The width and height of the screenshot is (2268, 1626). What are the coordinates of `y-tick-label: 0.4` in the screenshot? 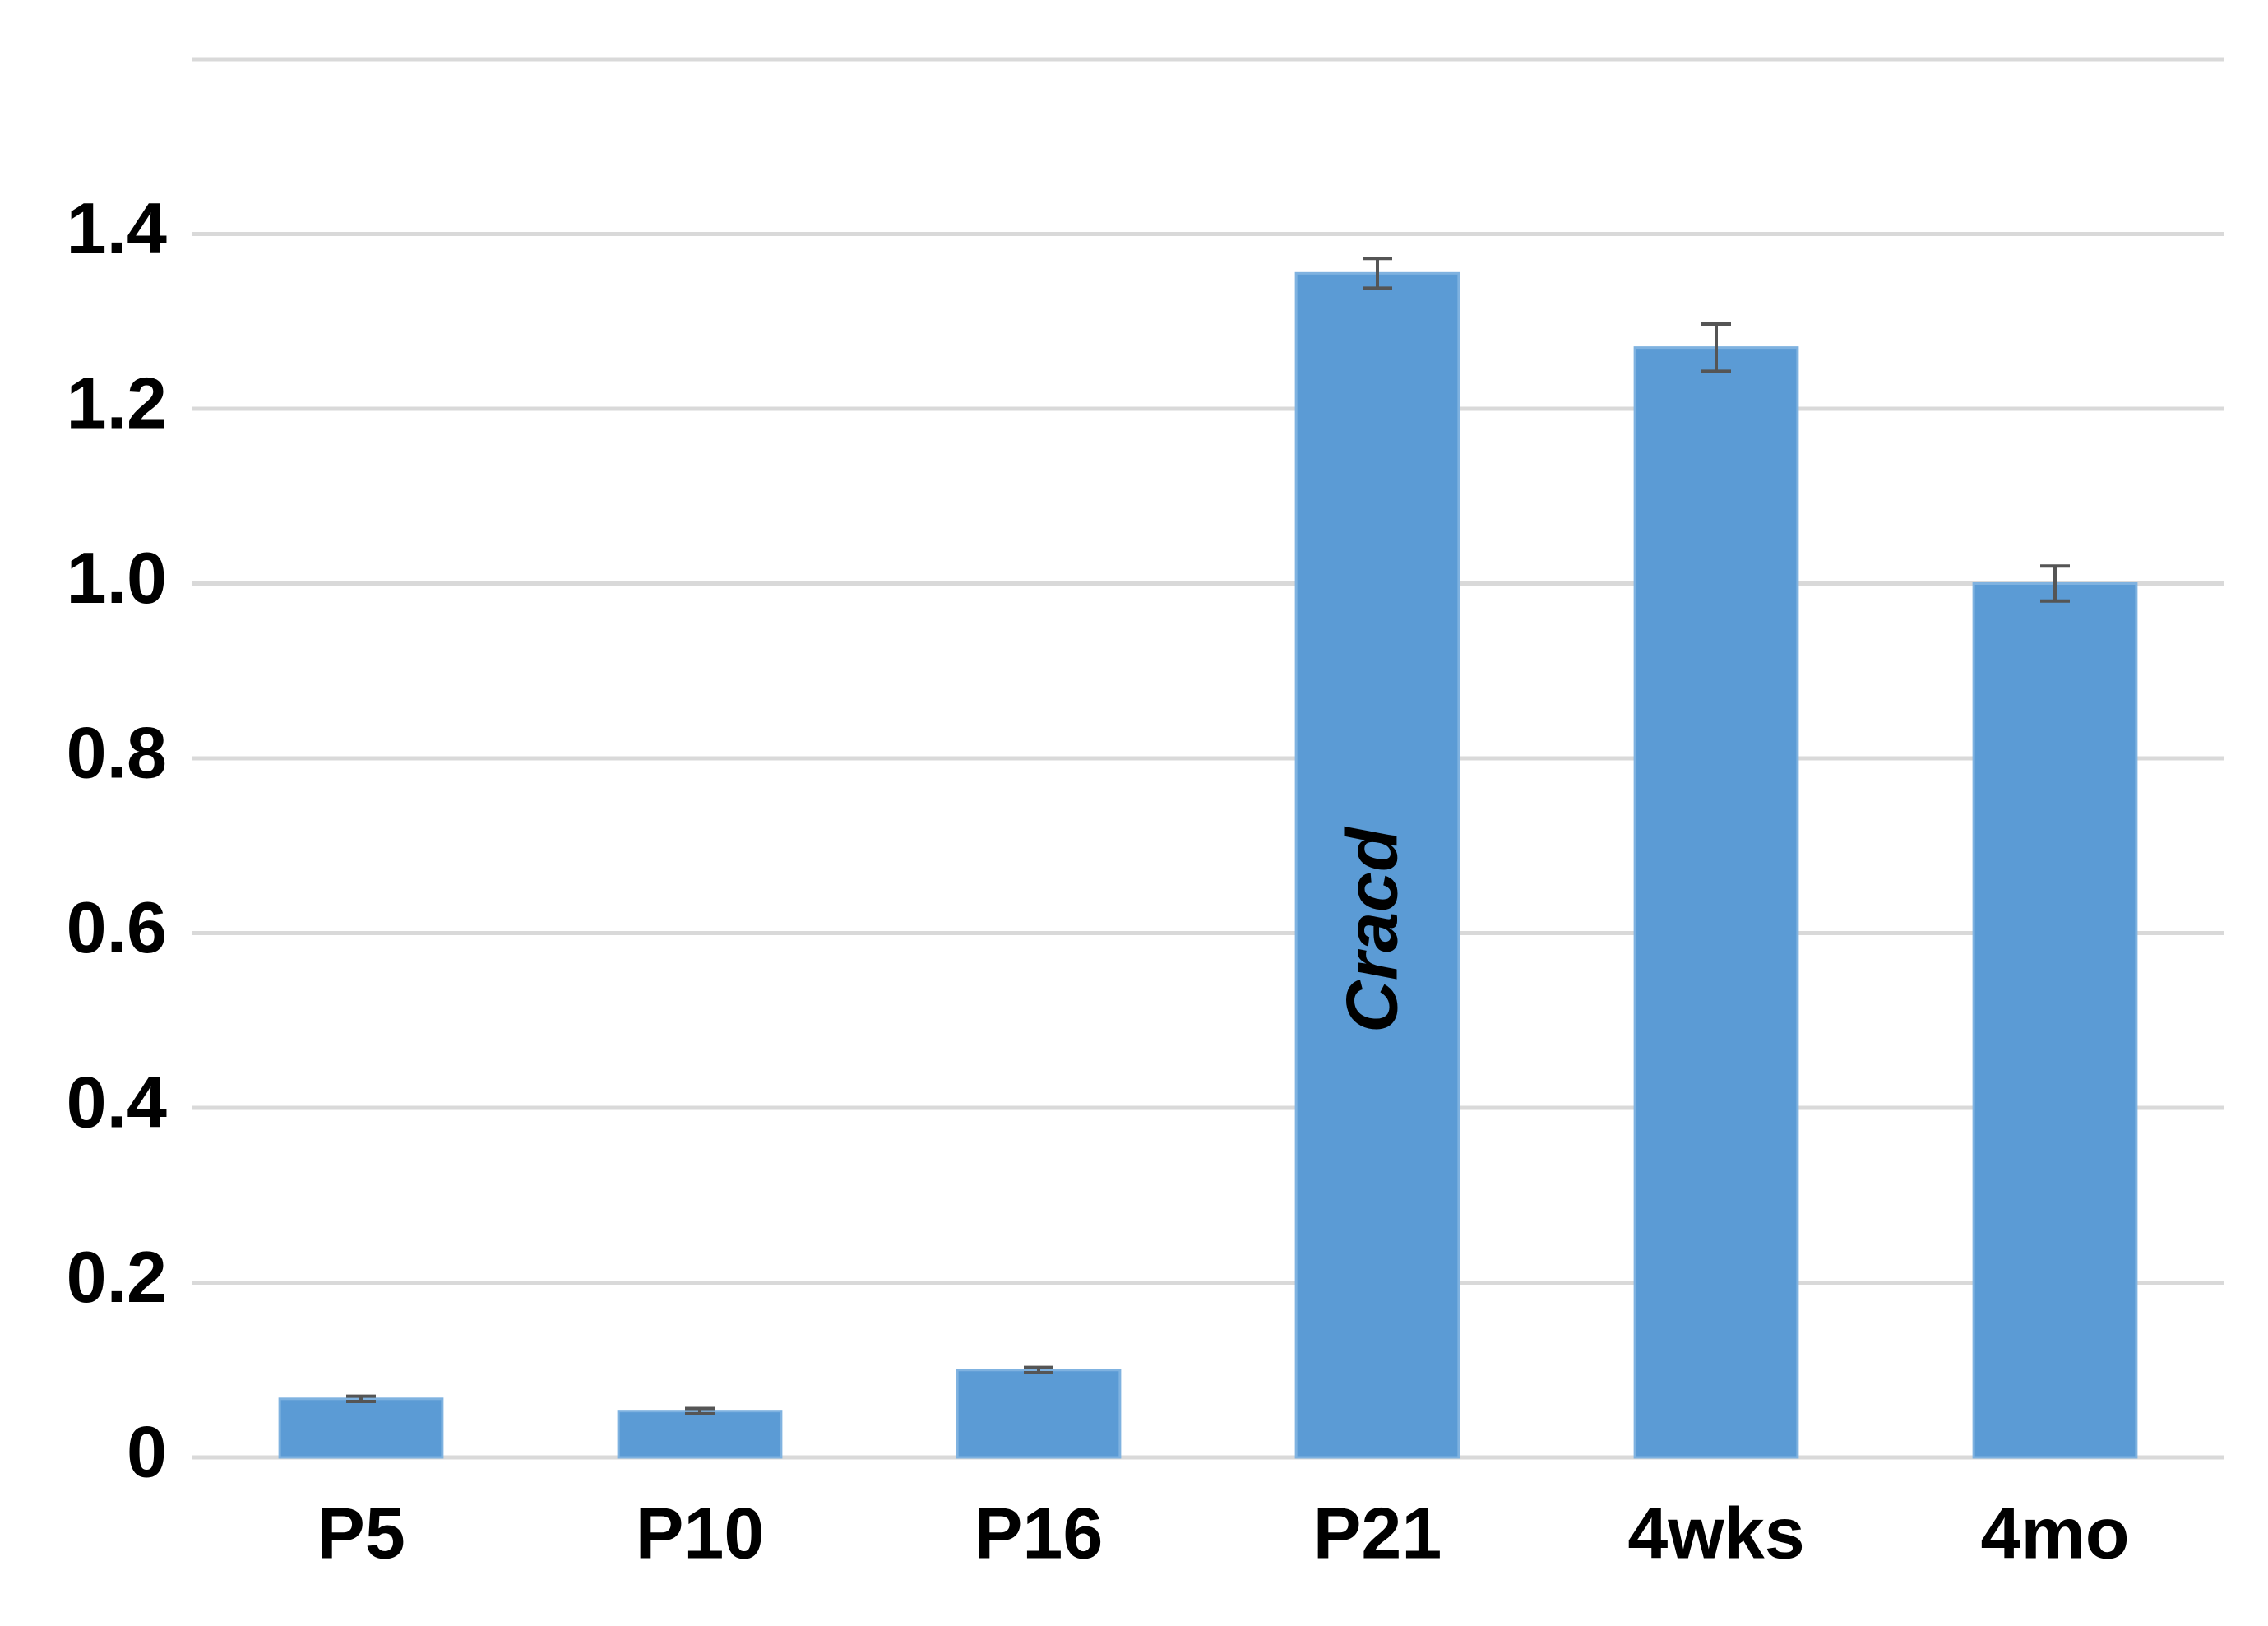 It's located at (117, 1101).